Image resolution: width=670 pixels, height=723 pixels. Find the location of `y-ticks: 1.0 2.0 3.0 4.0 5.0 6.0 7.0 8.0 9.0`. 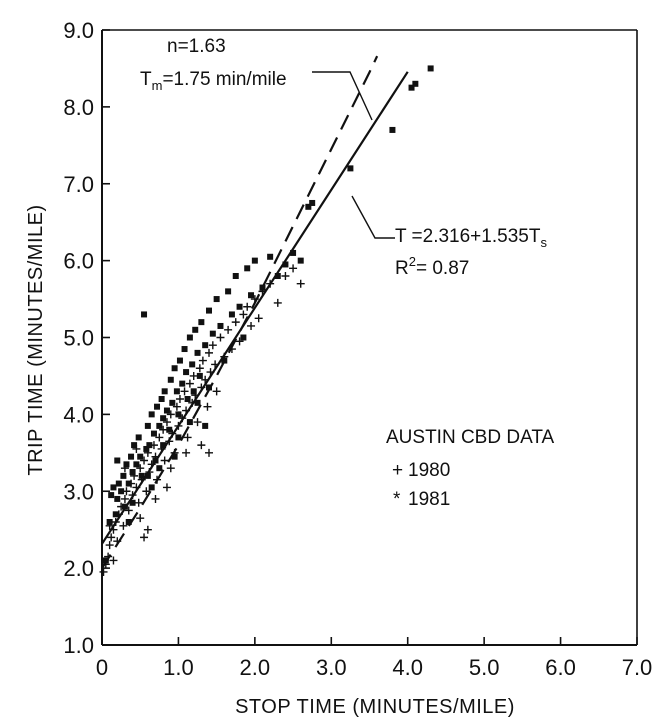

y-ticks: 1.0 2.0 3.0 4.0 5.0 6.0 7.0 8.0 9.0 is located at coordinates (86, 338).